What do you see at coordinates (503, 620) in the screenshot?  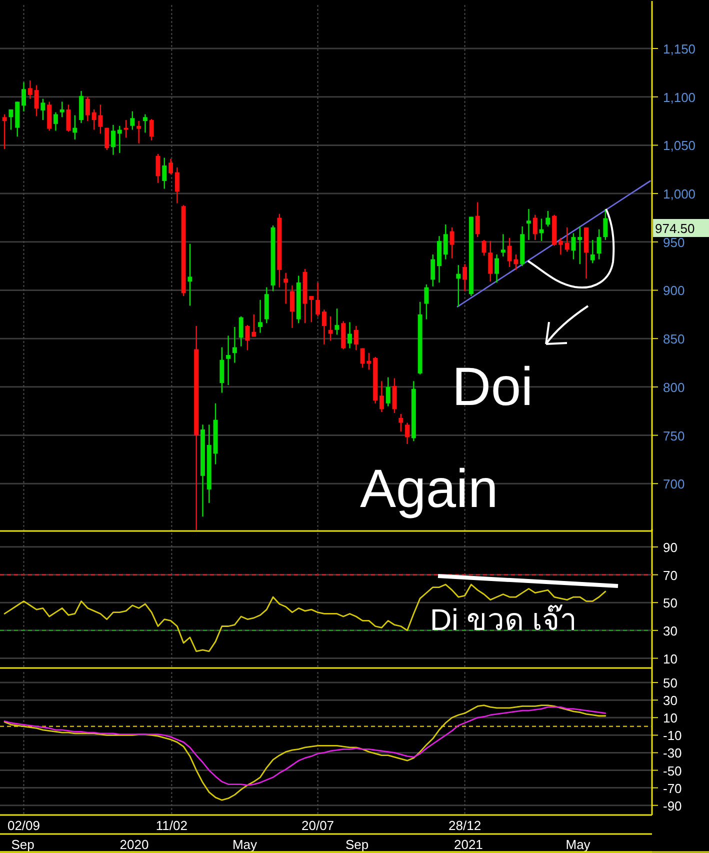 I see `annotation: Di ขวด เจ๊า` at bounding box center [503, 620].